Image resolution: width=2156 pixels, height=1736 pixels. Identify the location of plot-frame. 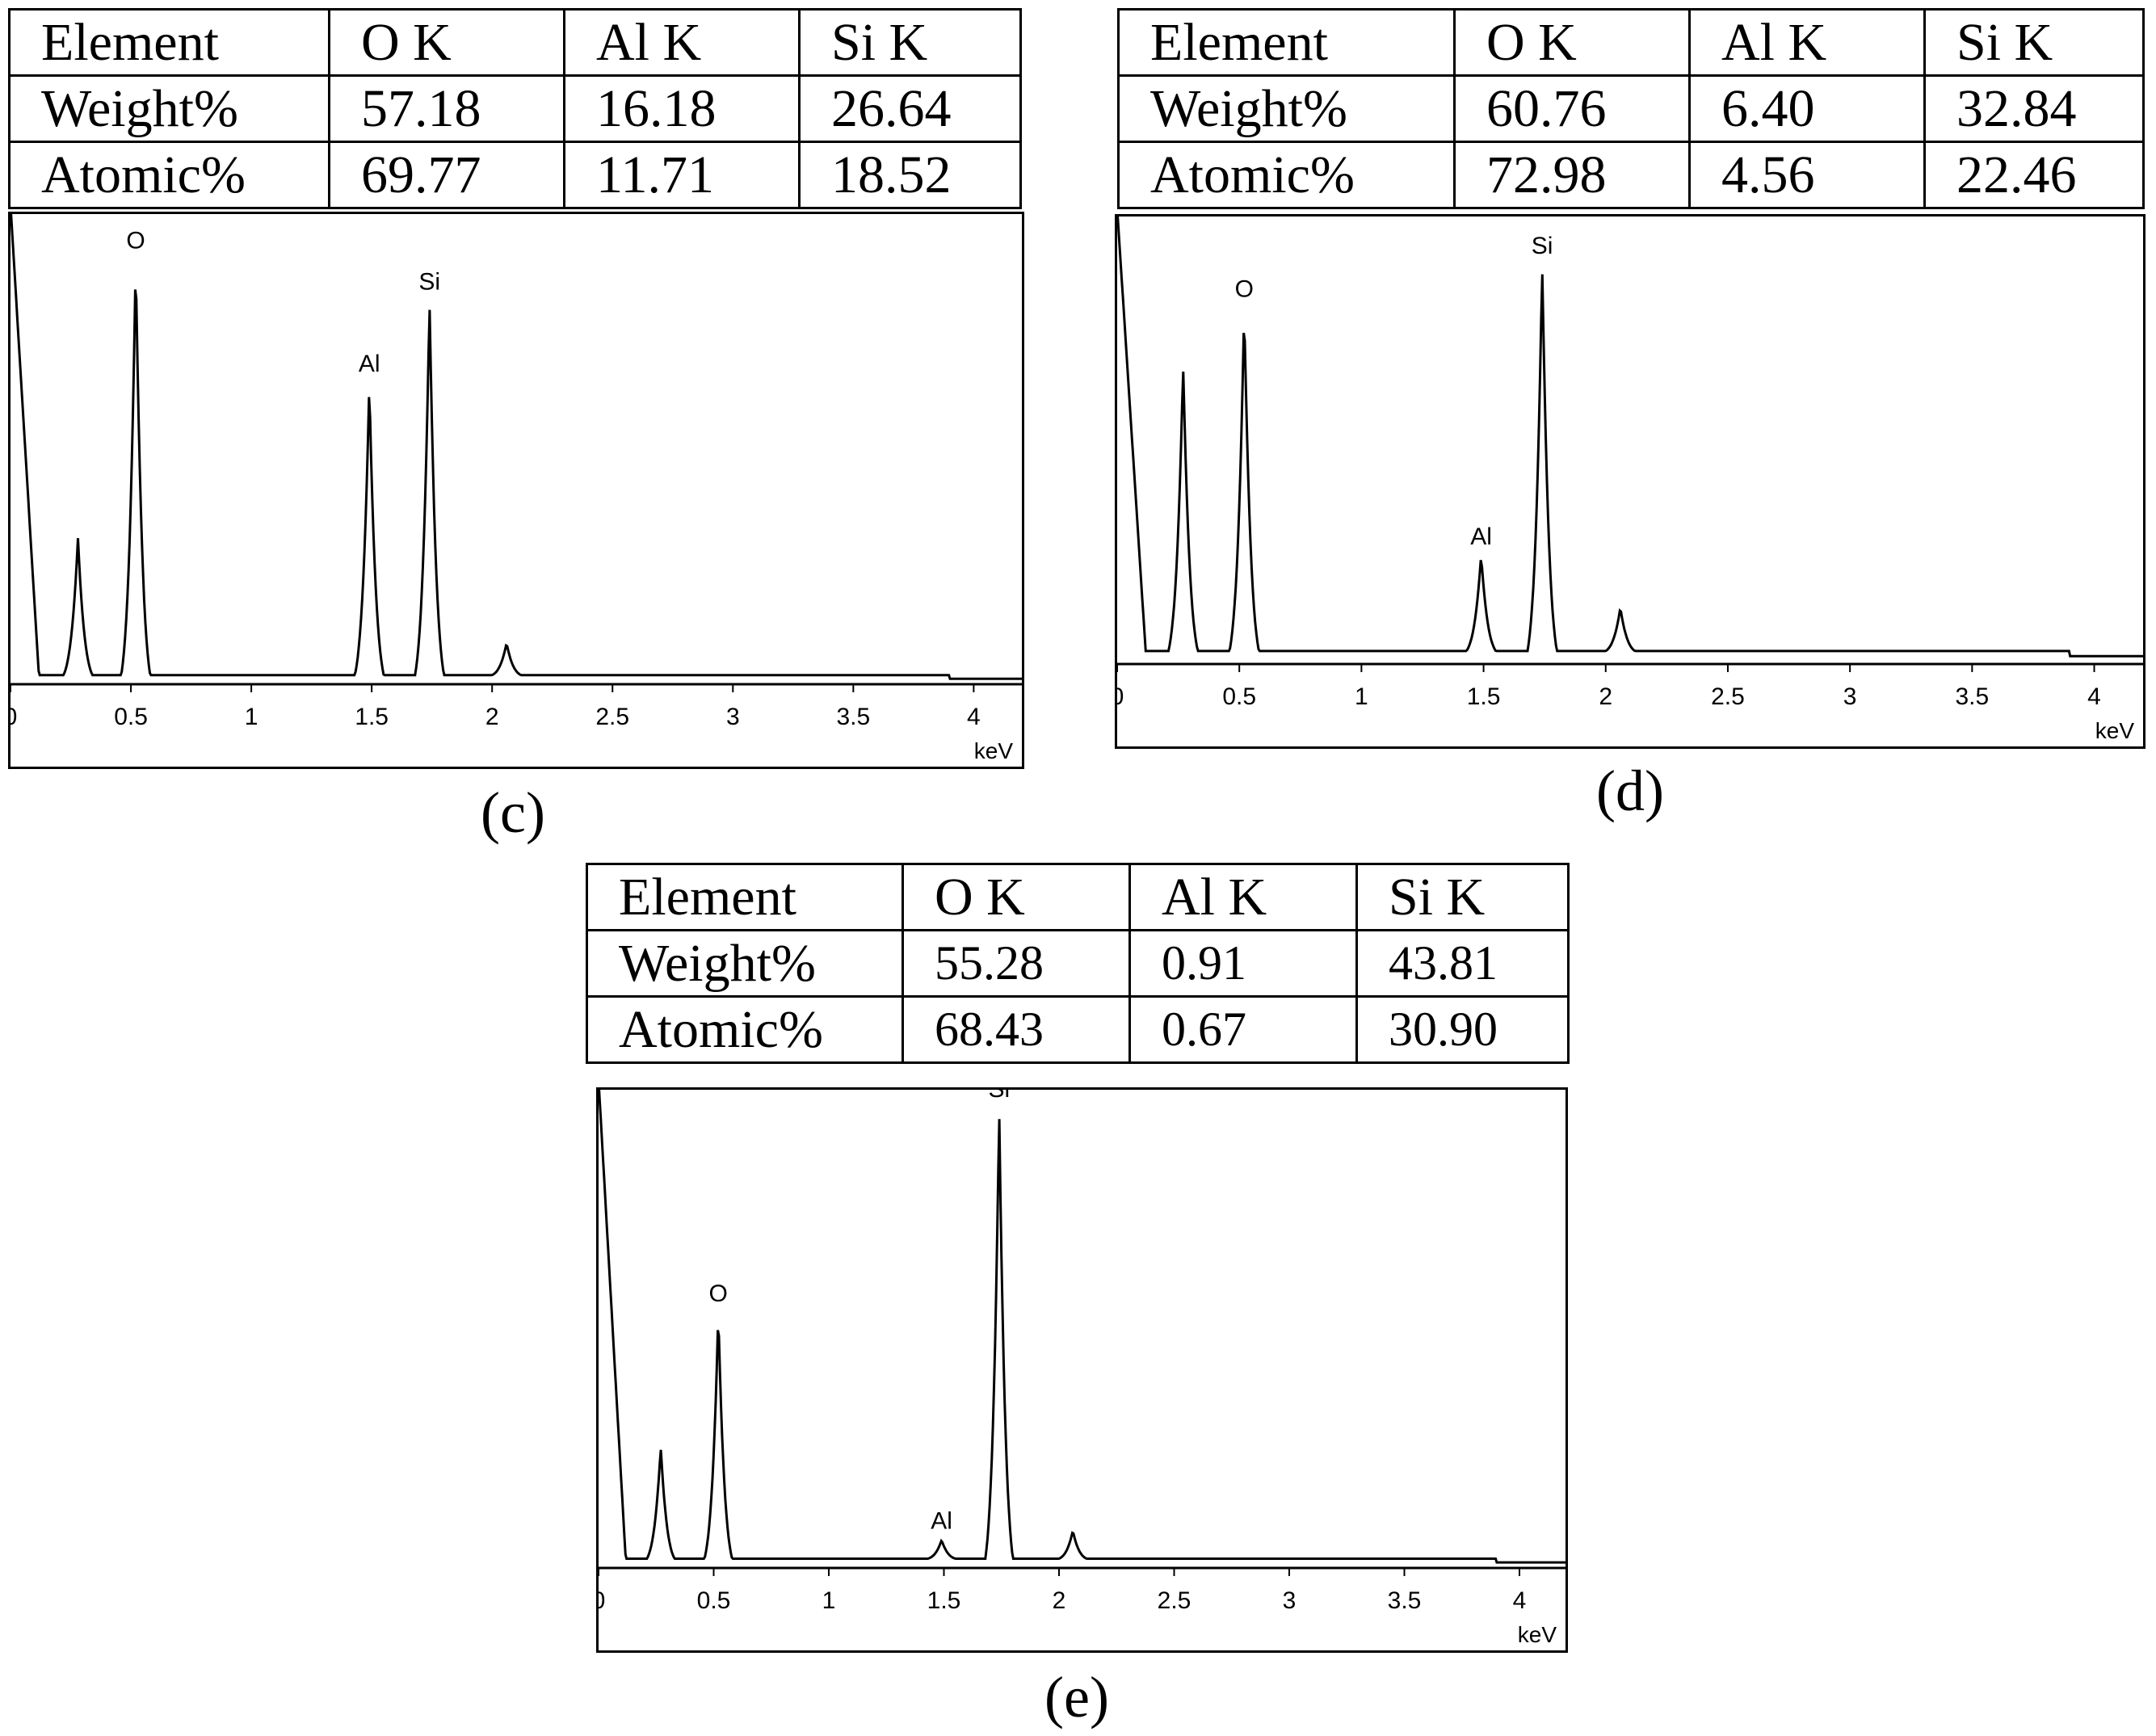
(1630, 481).